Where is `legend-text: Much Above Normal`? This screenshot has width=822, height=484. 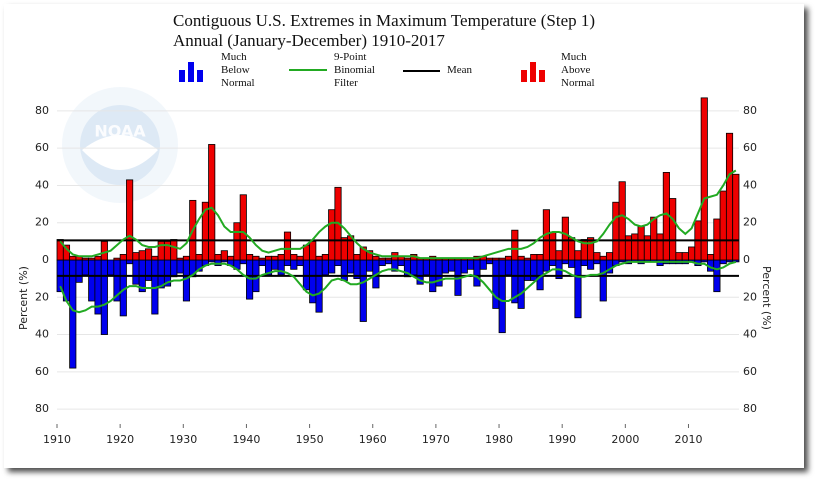
legend-text: Much Above Normal is located at coordinates (578, 70).